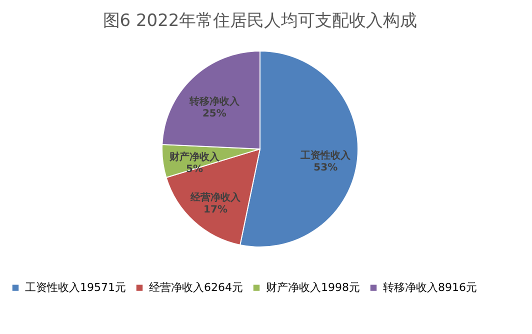 This screenshot has height=334, width=532. I want to click on legend-label: 工资性收入19571元, so click(75, 287).